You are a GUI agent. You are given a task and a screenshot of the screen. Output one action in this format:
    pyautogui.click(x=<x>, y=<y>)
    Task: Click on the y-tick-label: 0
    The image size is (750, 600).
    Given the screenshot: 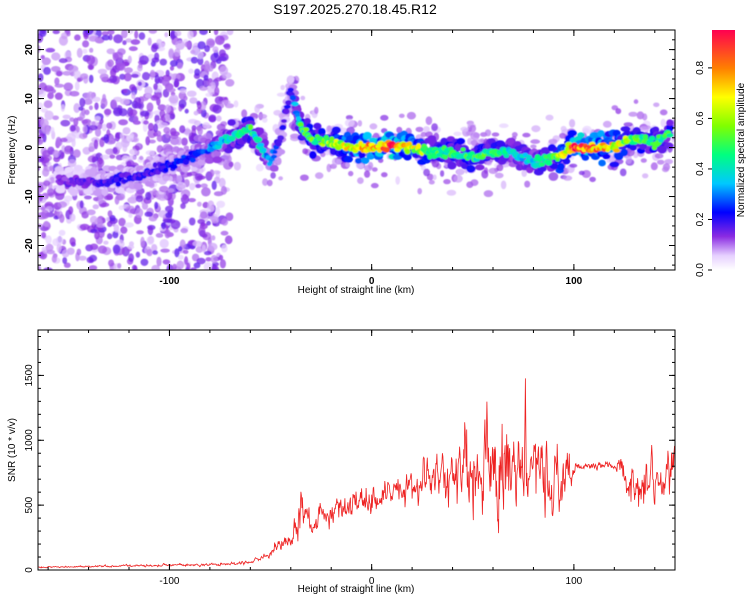 What is the action you would take?
    pyautogui.click(x=29, y=147)
    